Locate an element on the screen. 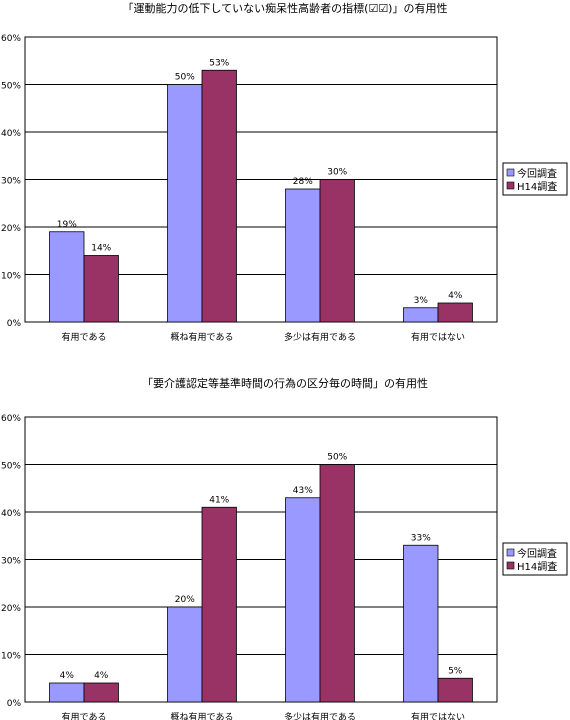  data-label: 5% is located at coordinates (455, 671).